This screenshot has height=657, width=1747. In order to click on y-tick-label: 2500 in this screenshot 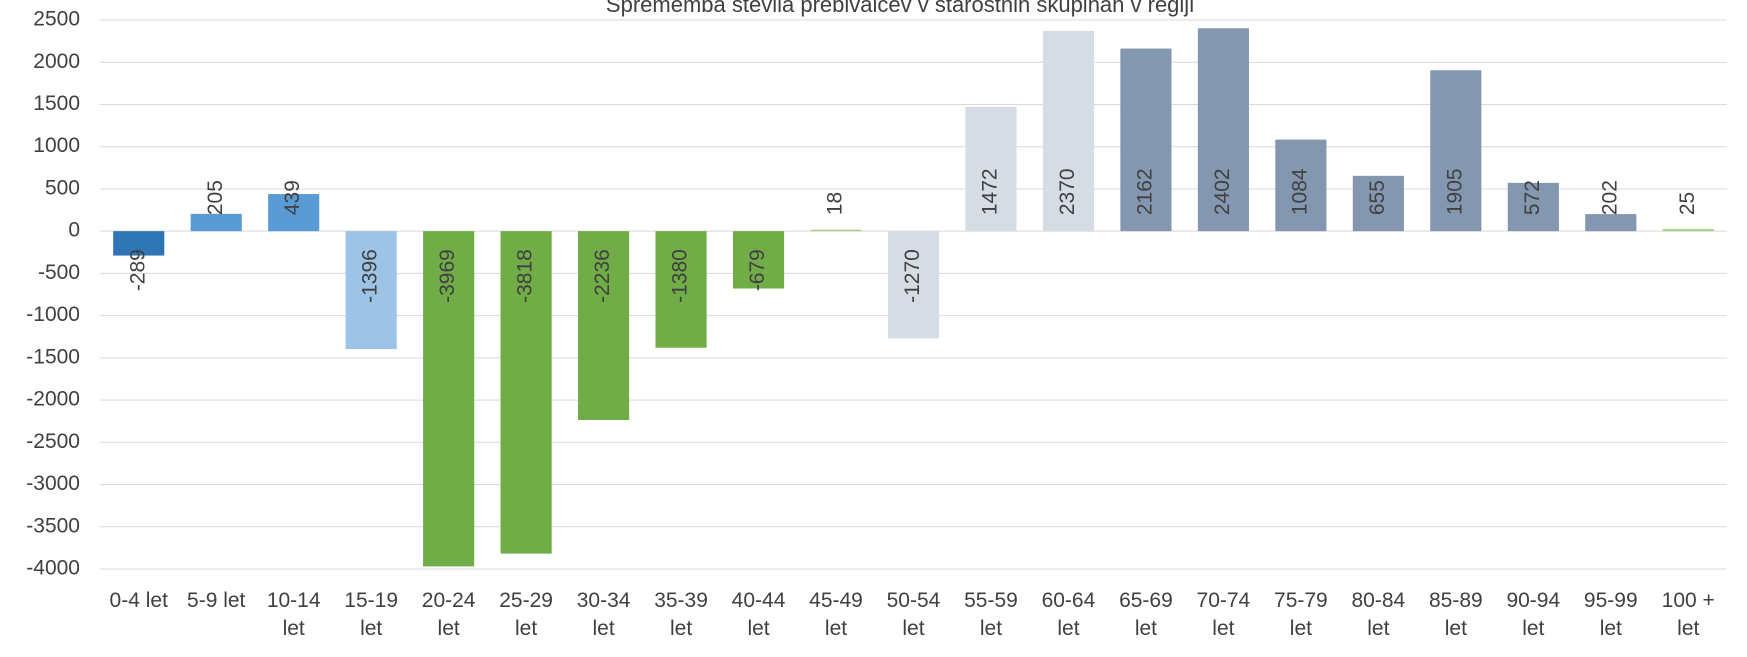, I will do `click(56, 19)`.